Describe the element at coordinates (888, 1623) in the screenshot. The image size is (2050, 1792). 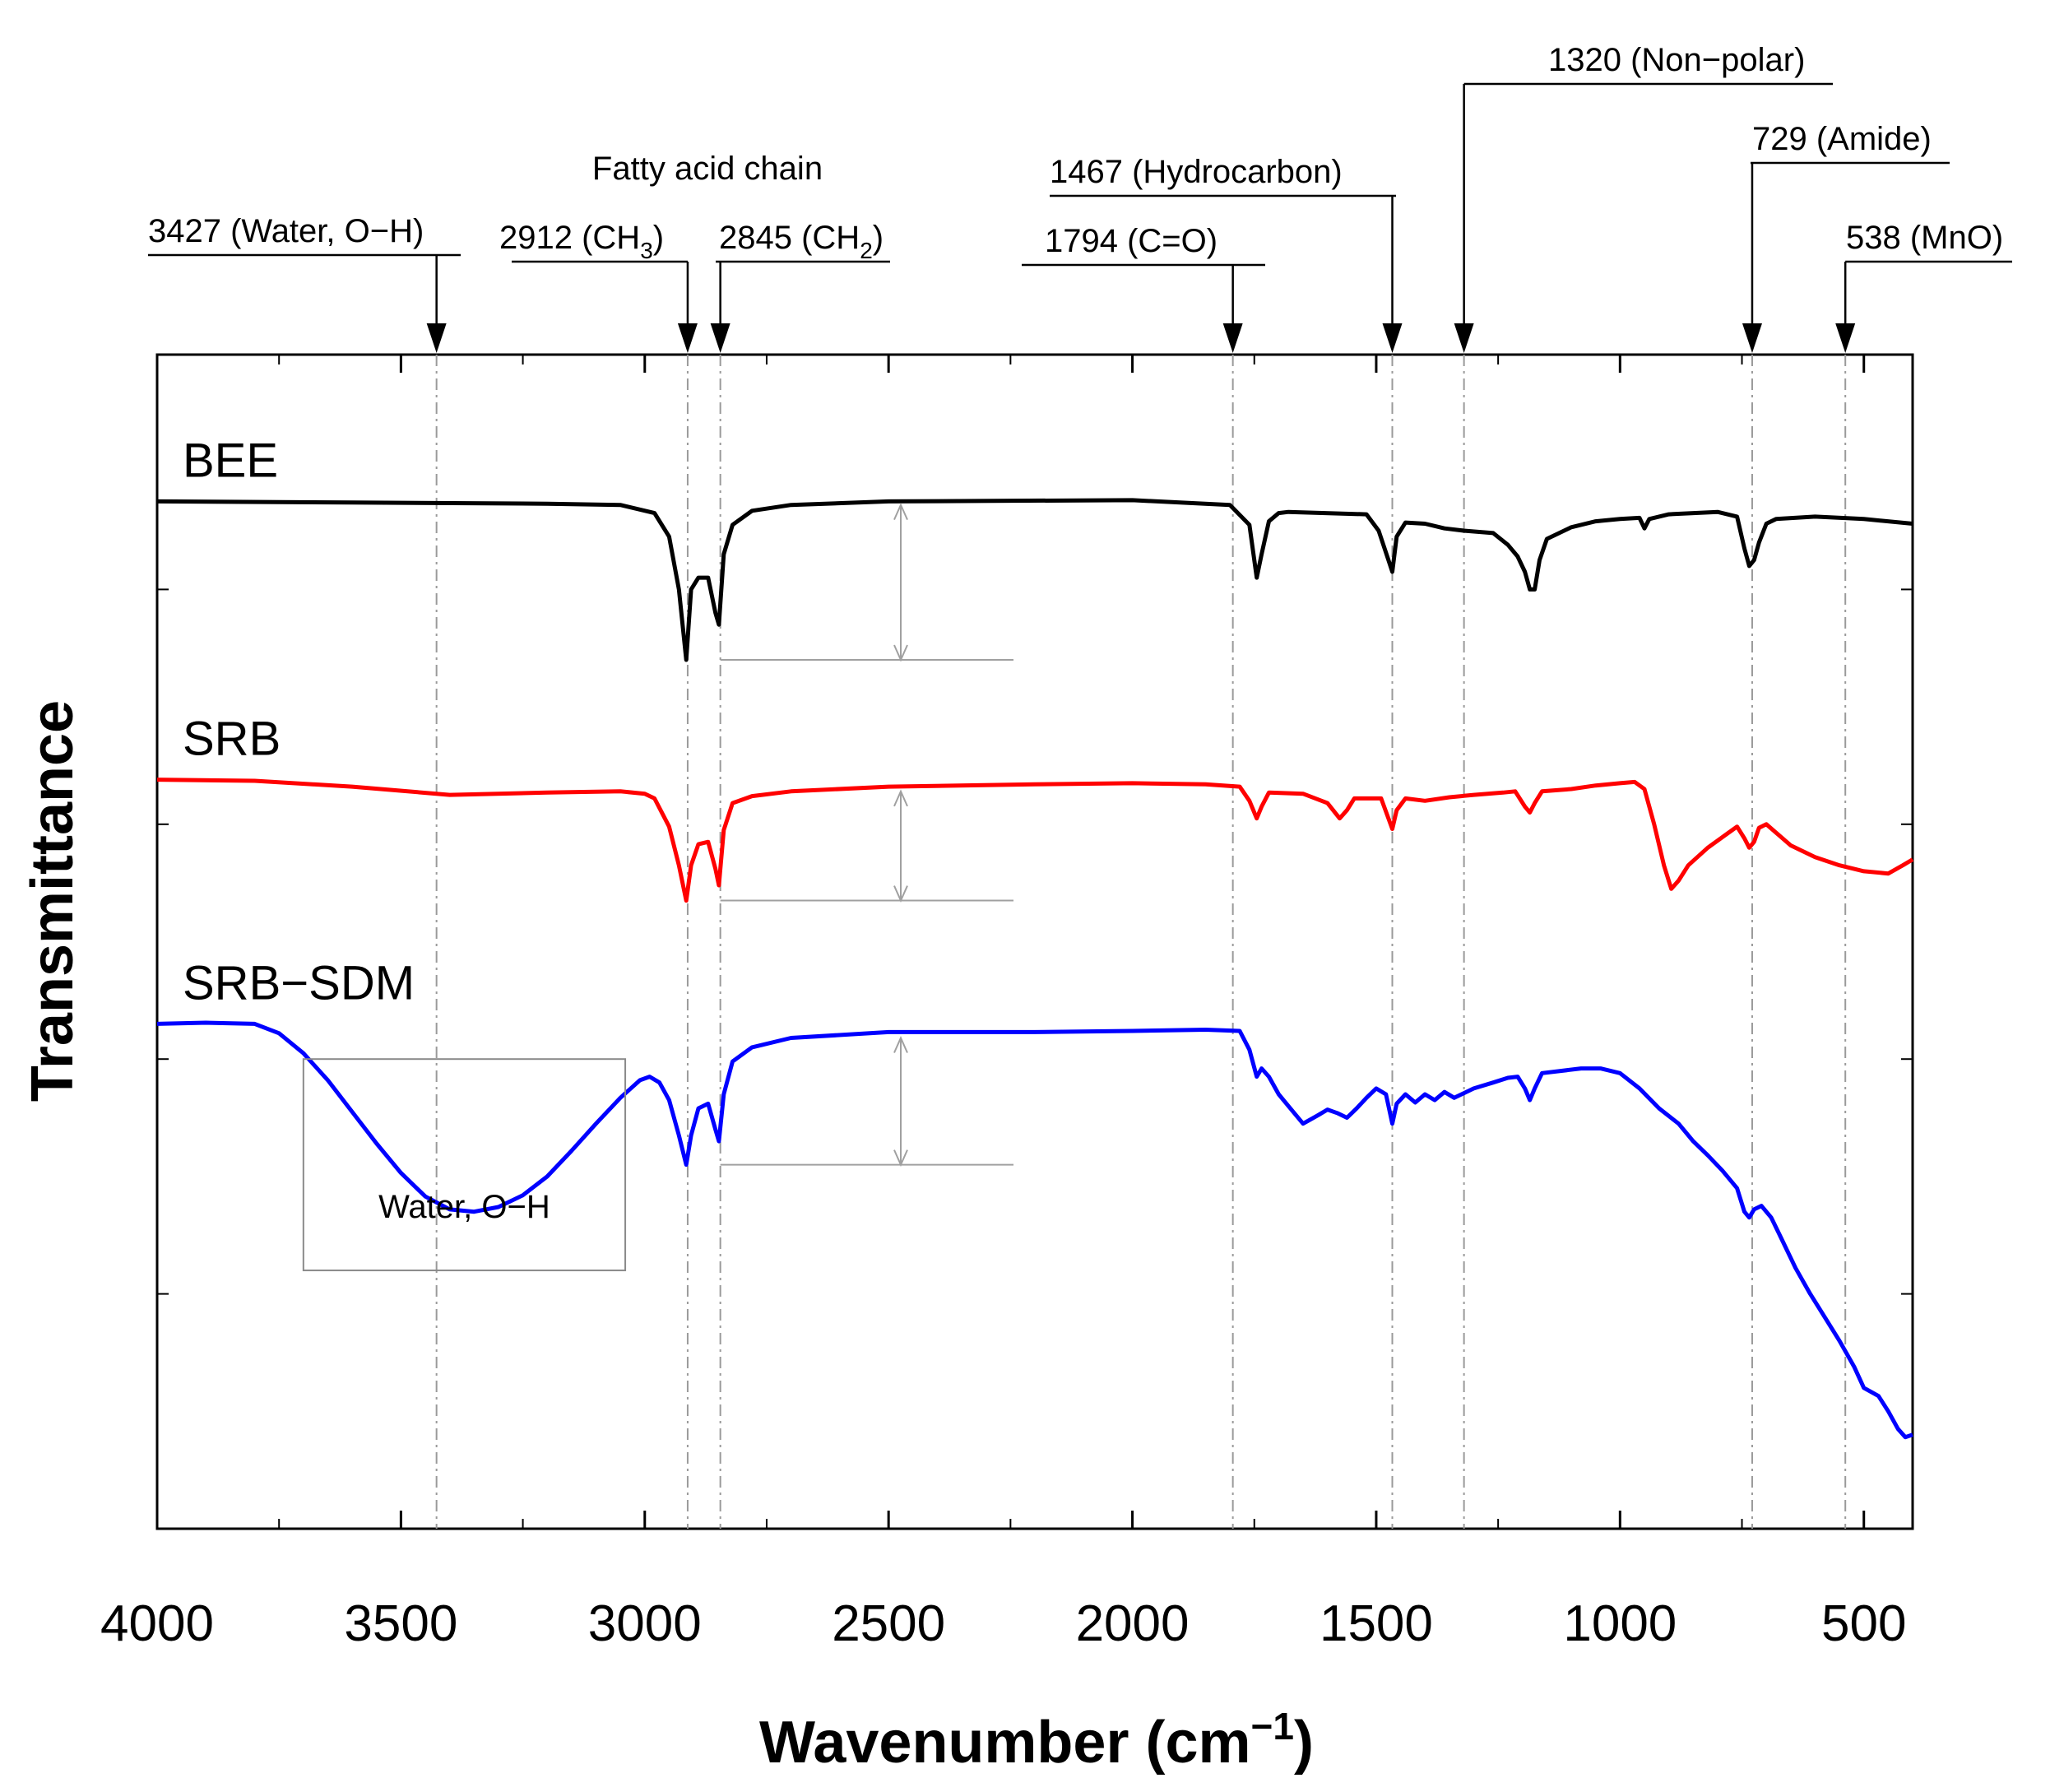
I see `x-tick-label: 2500` at that location.